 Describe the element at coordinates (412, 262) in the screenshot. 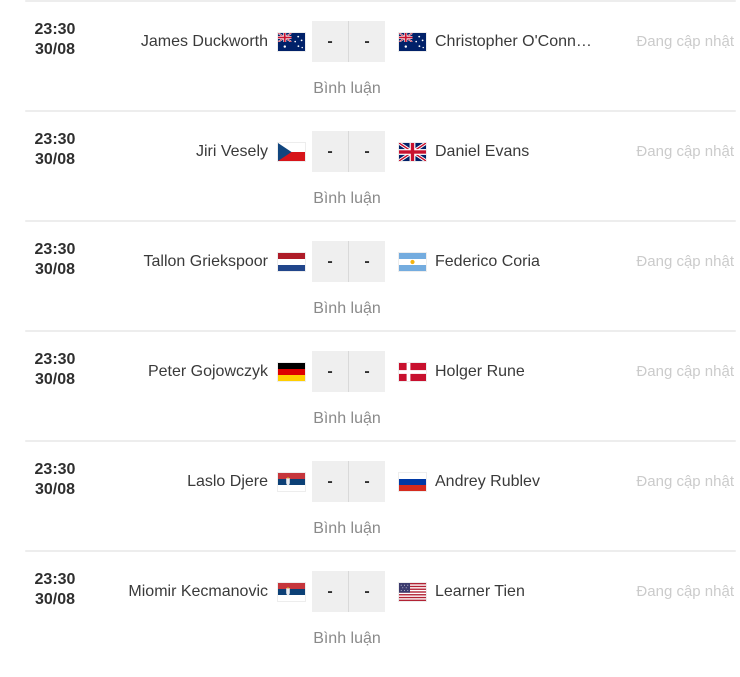

I see `flag-argentina-icon` at that location.